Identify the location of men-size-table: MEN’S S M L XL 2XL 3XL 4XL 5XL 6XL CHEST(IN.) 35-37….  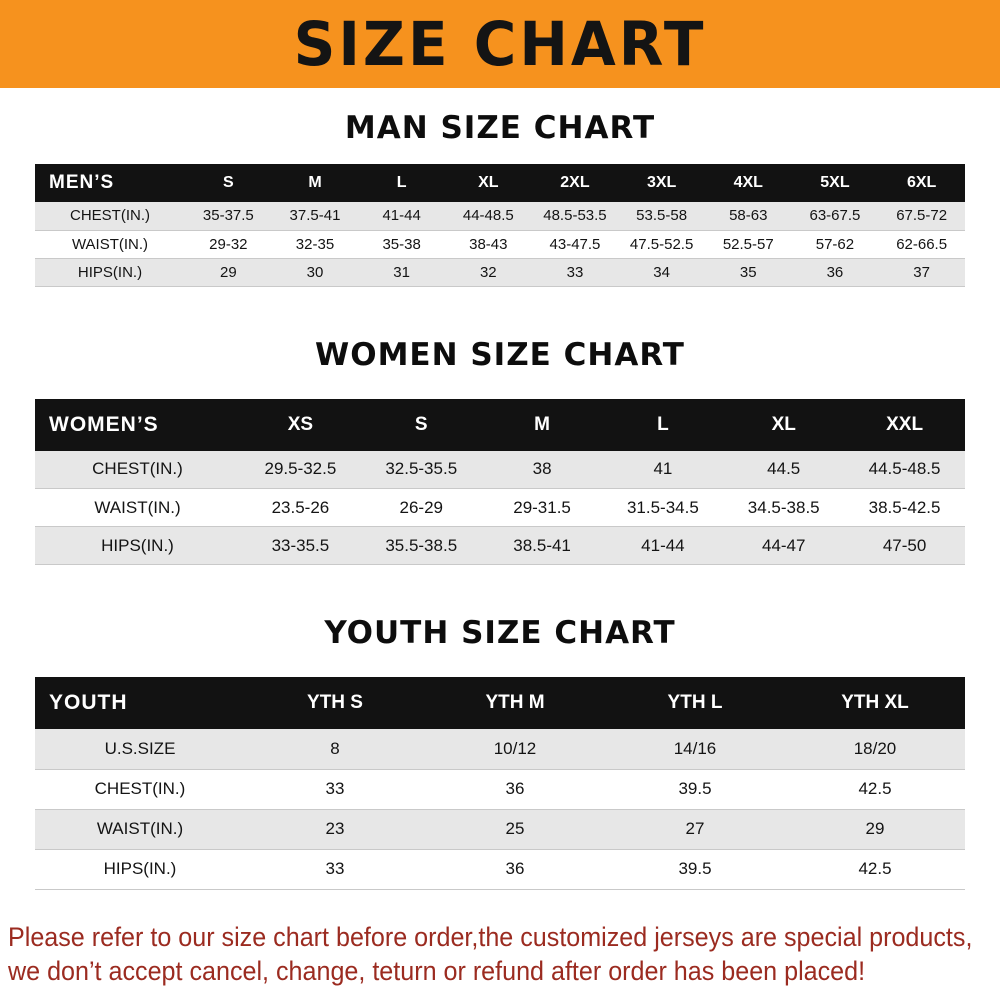
(500, 225).